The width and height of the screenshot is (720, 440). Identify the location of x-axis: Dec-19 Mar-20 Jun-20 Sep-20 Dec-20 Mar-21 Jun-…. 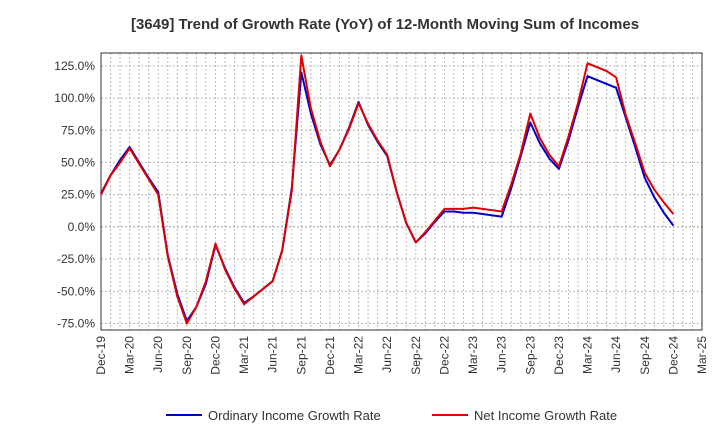
(401, 355).